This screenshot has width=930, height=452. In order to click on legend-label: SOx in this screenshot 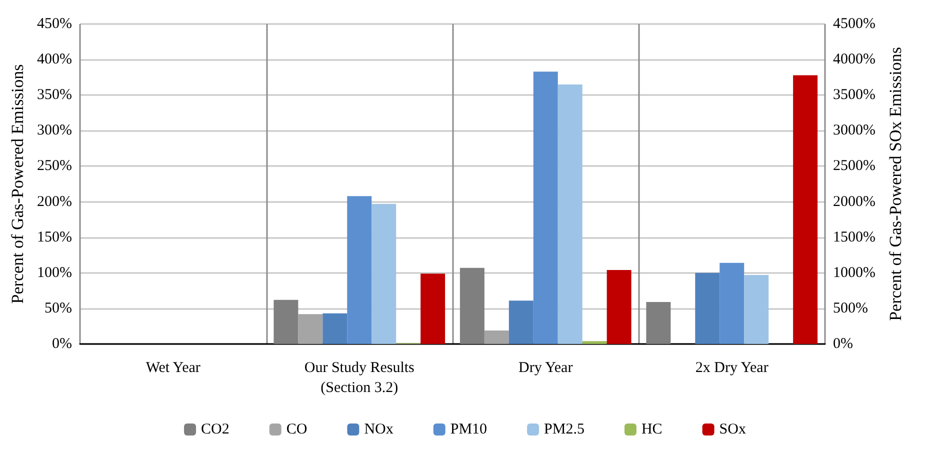, I will do `click(732, 430)`.